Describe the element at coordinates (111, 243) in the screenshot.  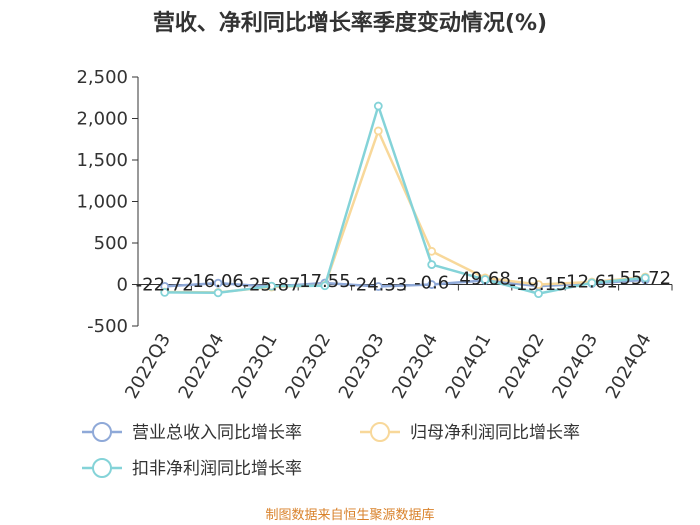
I see `y-tick-label: 500` at that location.